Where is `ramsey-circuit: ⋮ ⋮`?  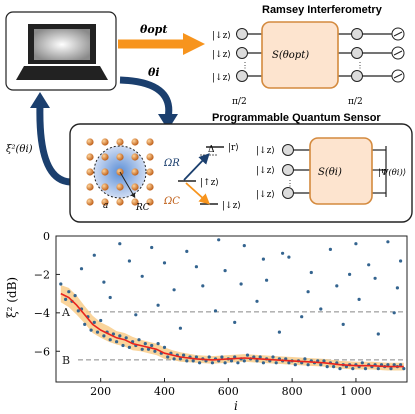
ramsey-circuit: ⋮ ⋮ is located at coordinates (317, 55).